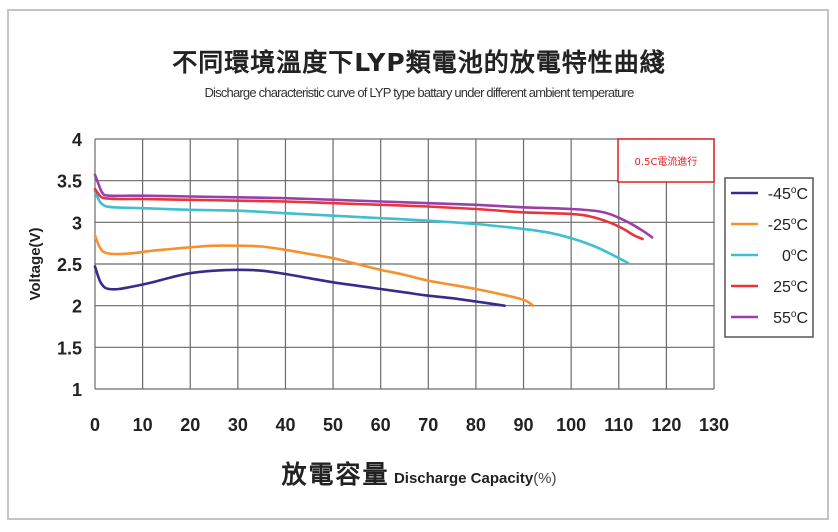 This screenshot has width=838, height=532. What do you see at coordinates (790, 287) in the screenshot?
I see `legend-label: 25oC` at bounding box center [790, 287].